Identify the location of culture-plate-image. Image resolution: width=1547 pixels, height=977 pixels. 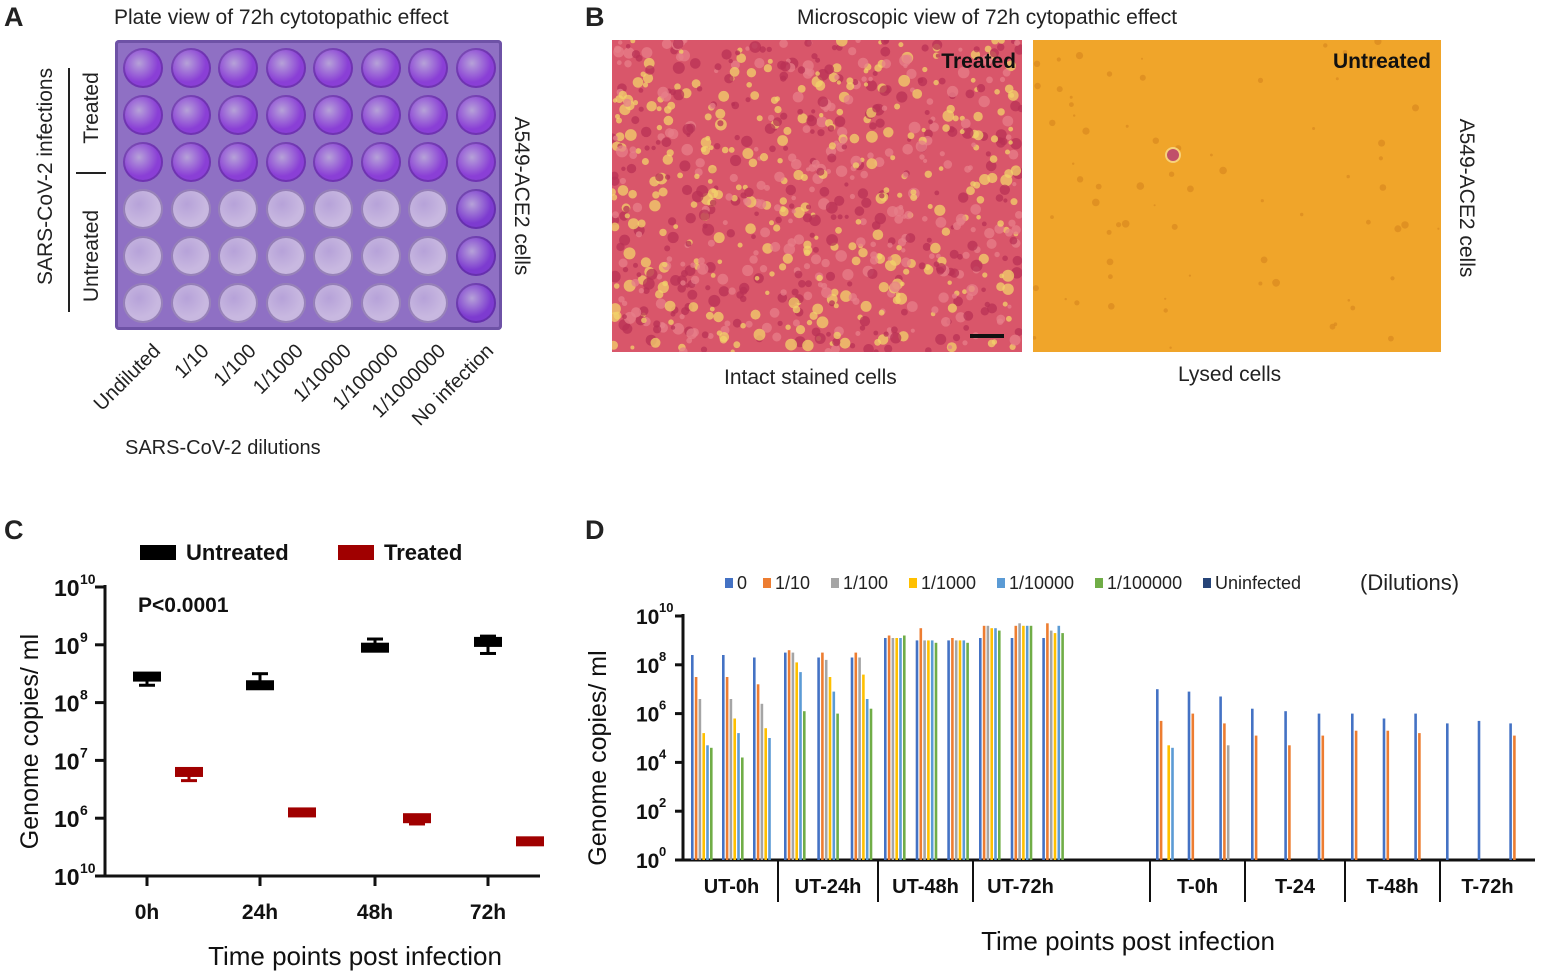
(308, 185).